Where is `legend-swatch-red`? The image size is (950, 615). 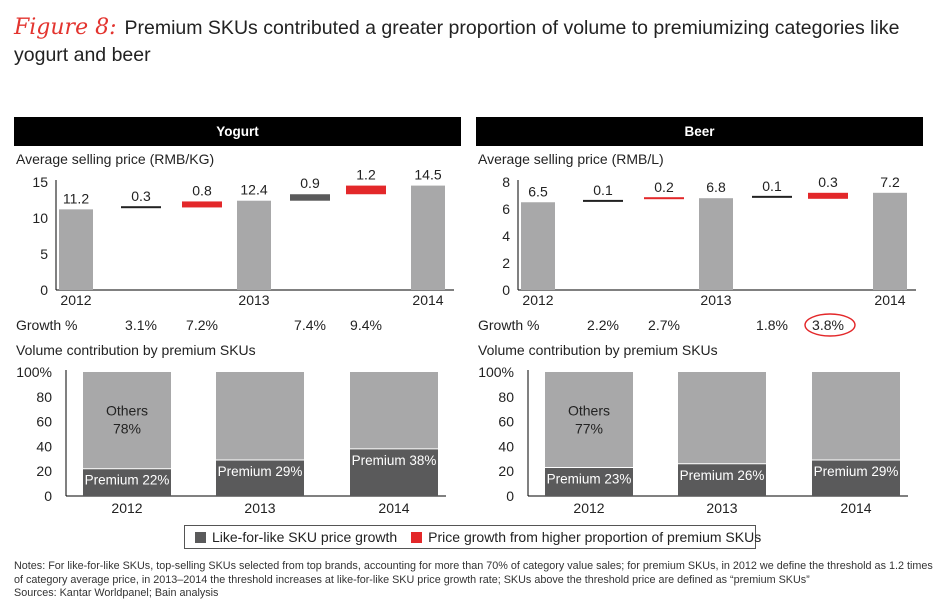 legend-swatch-red is located at coordinates (417, 537).